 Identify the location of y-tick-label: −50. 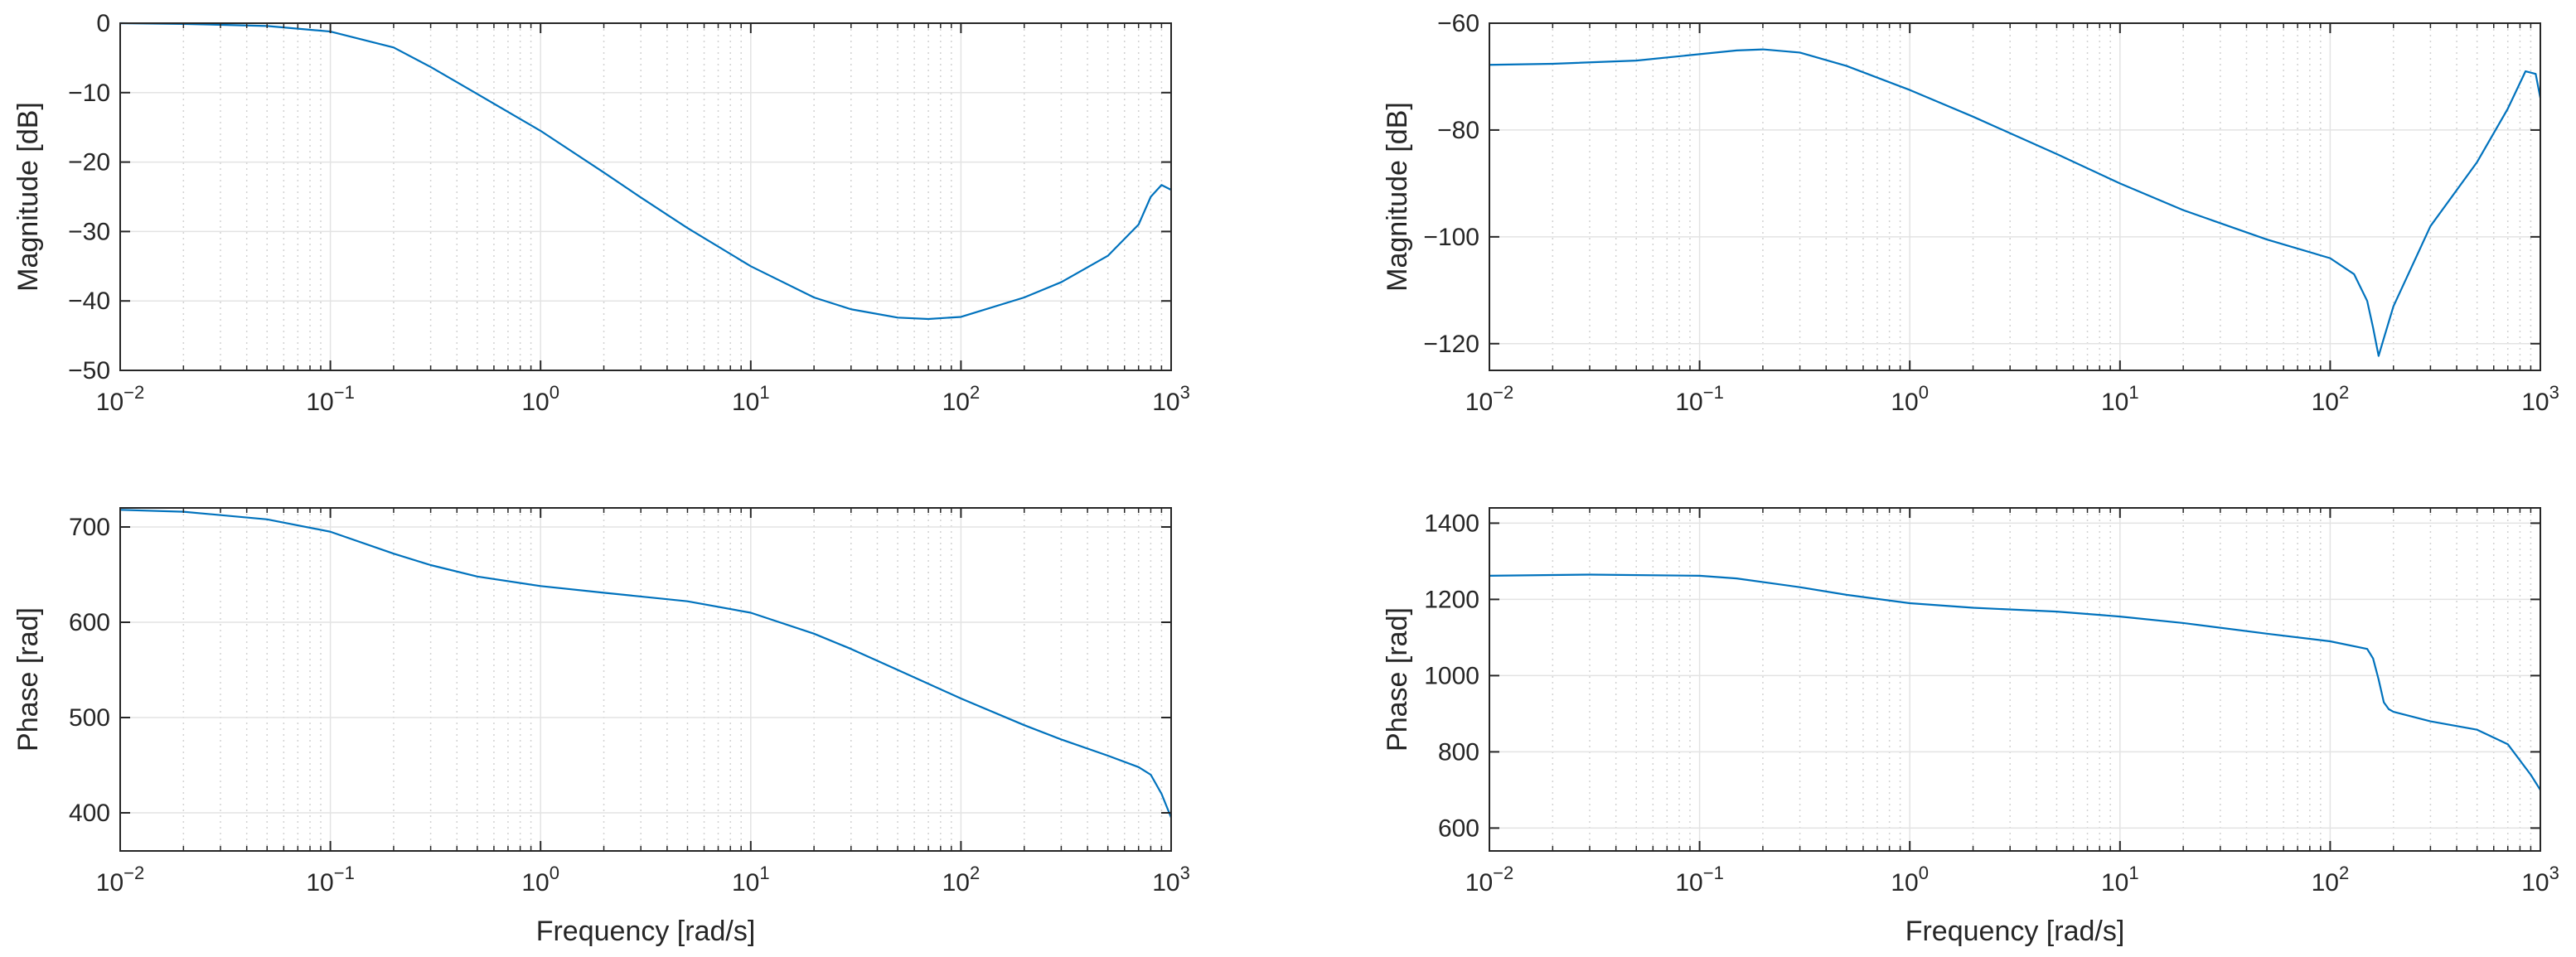
(89, 370).